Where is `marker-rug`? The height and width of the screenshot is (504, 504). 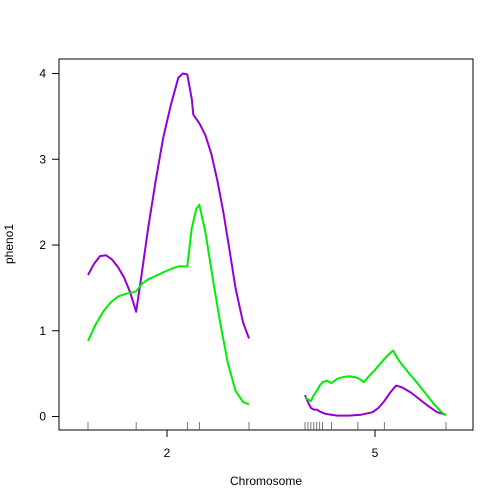
marker-rug is located at coordinates (267, 426).